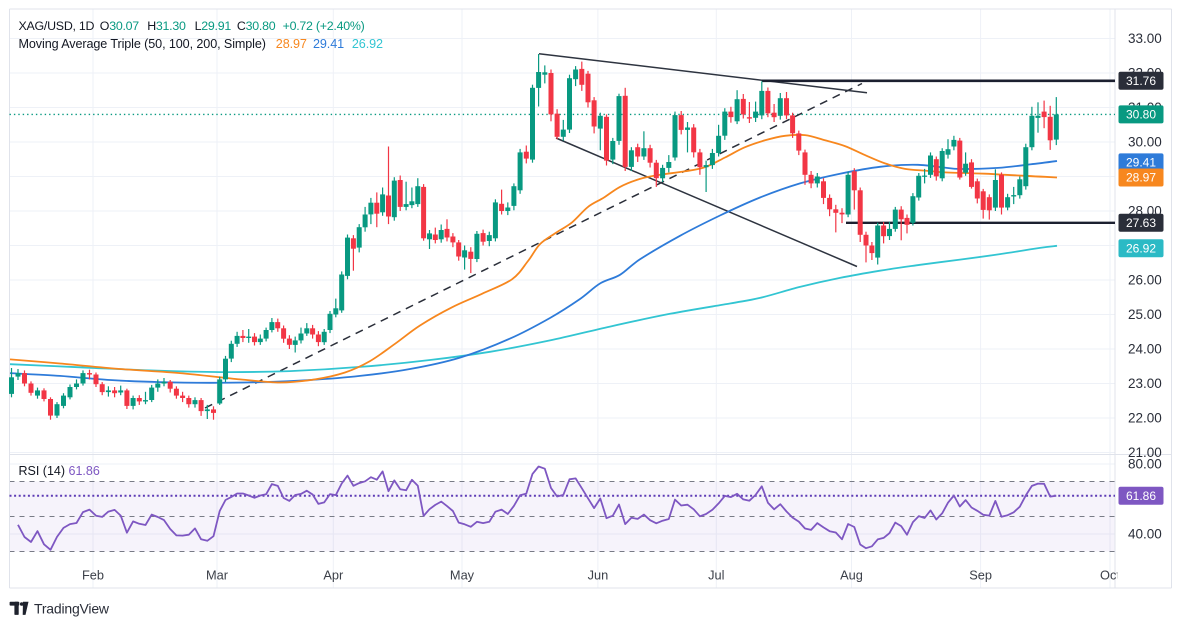 The image size is (1182, 631). Describe the element at coordinates (1145, 383) in the screenshot. I see `svg-text: 23.00` at that location.